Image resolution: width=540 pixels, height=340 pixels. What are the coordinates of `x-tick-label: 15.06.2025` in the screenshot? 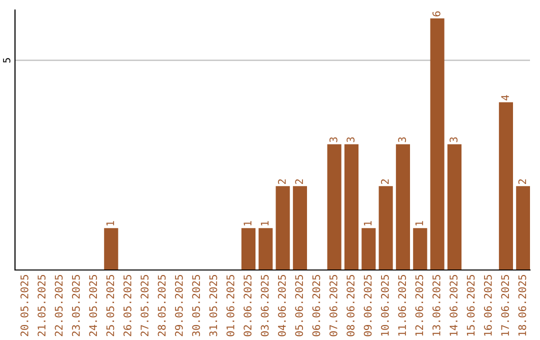 It's located at (470, 305).